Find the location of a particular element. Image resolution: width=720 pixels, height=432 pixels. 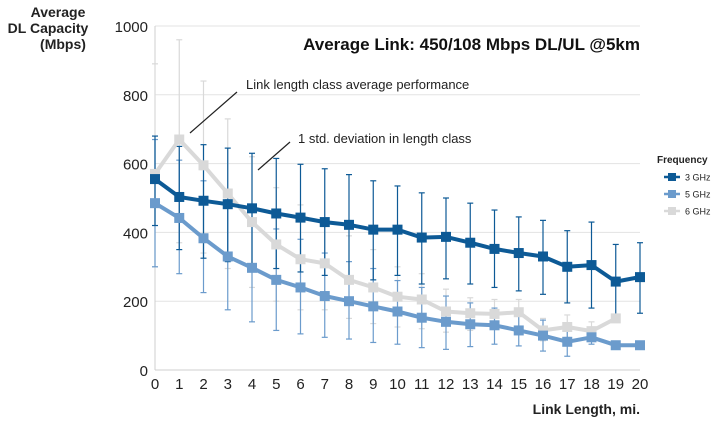

x-tick-label: 18 is located at coordinates (591, 384).